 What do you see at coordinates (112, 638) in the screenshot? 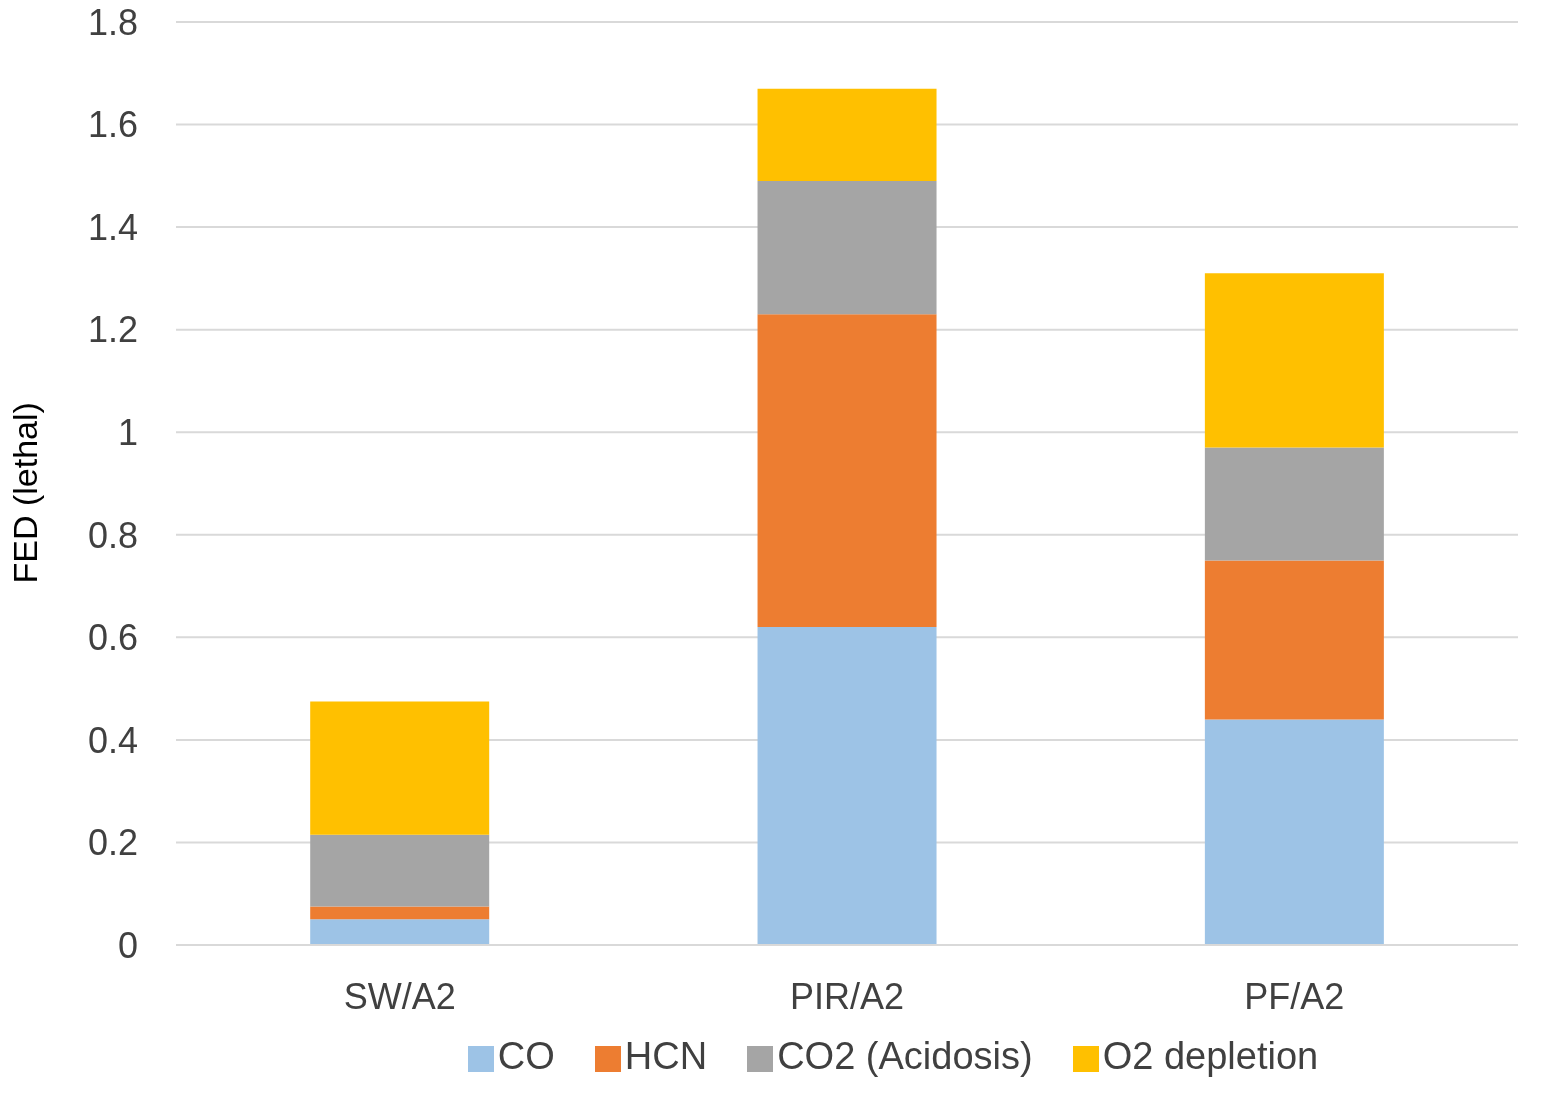
I see `y-tick-label: 0.6` at bounding box center [112, 638].